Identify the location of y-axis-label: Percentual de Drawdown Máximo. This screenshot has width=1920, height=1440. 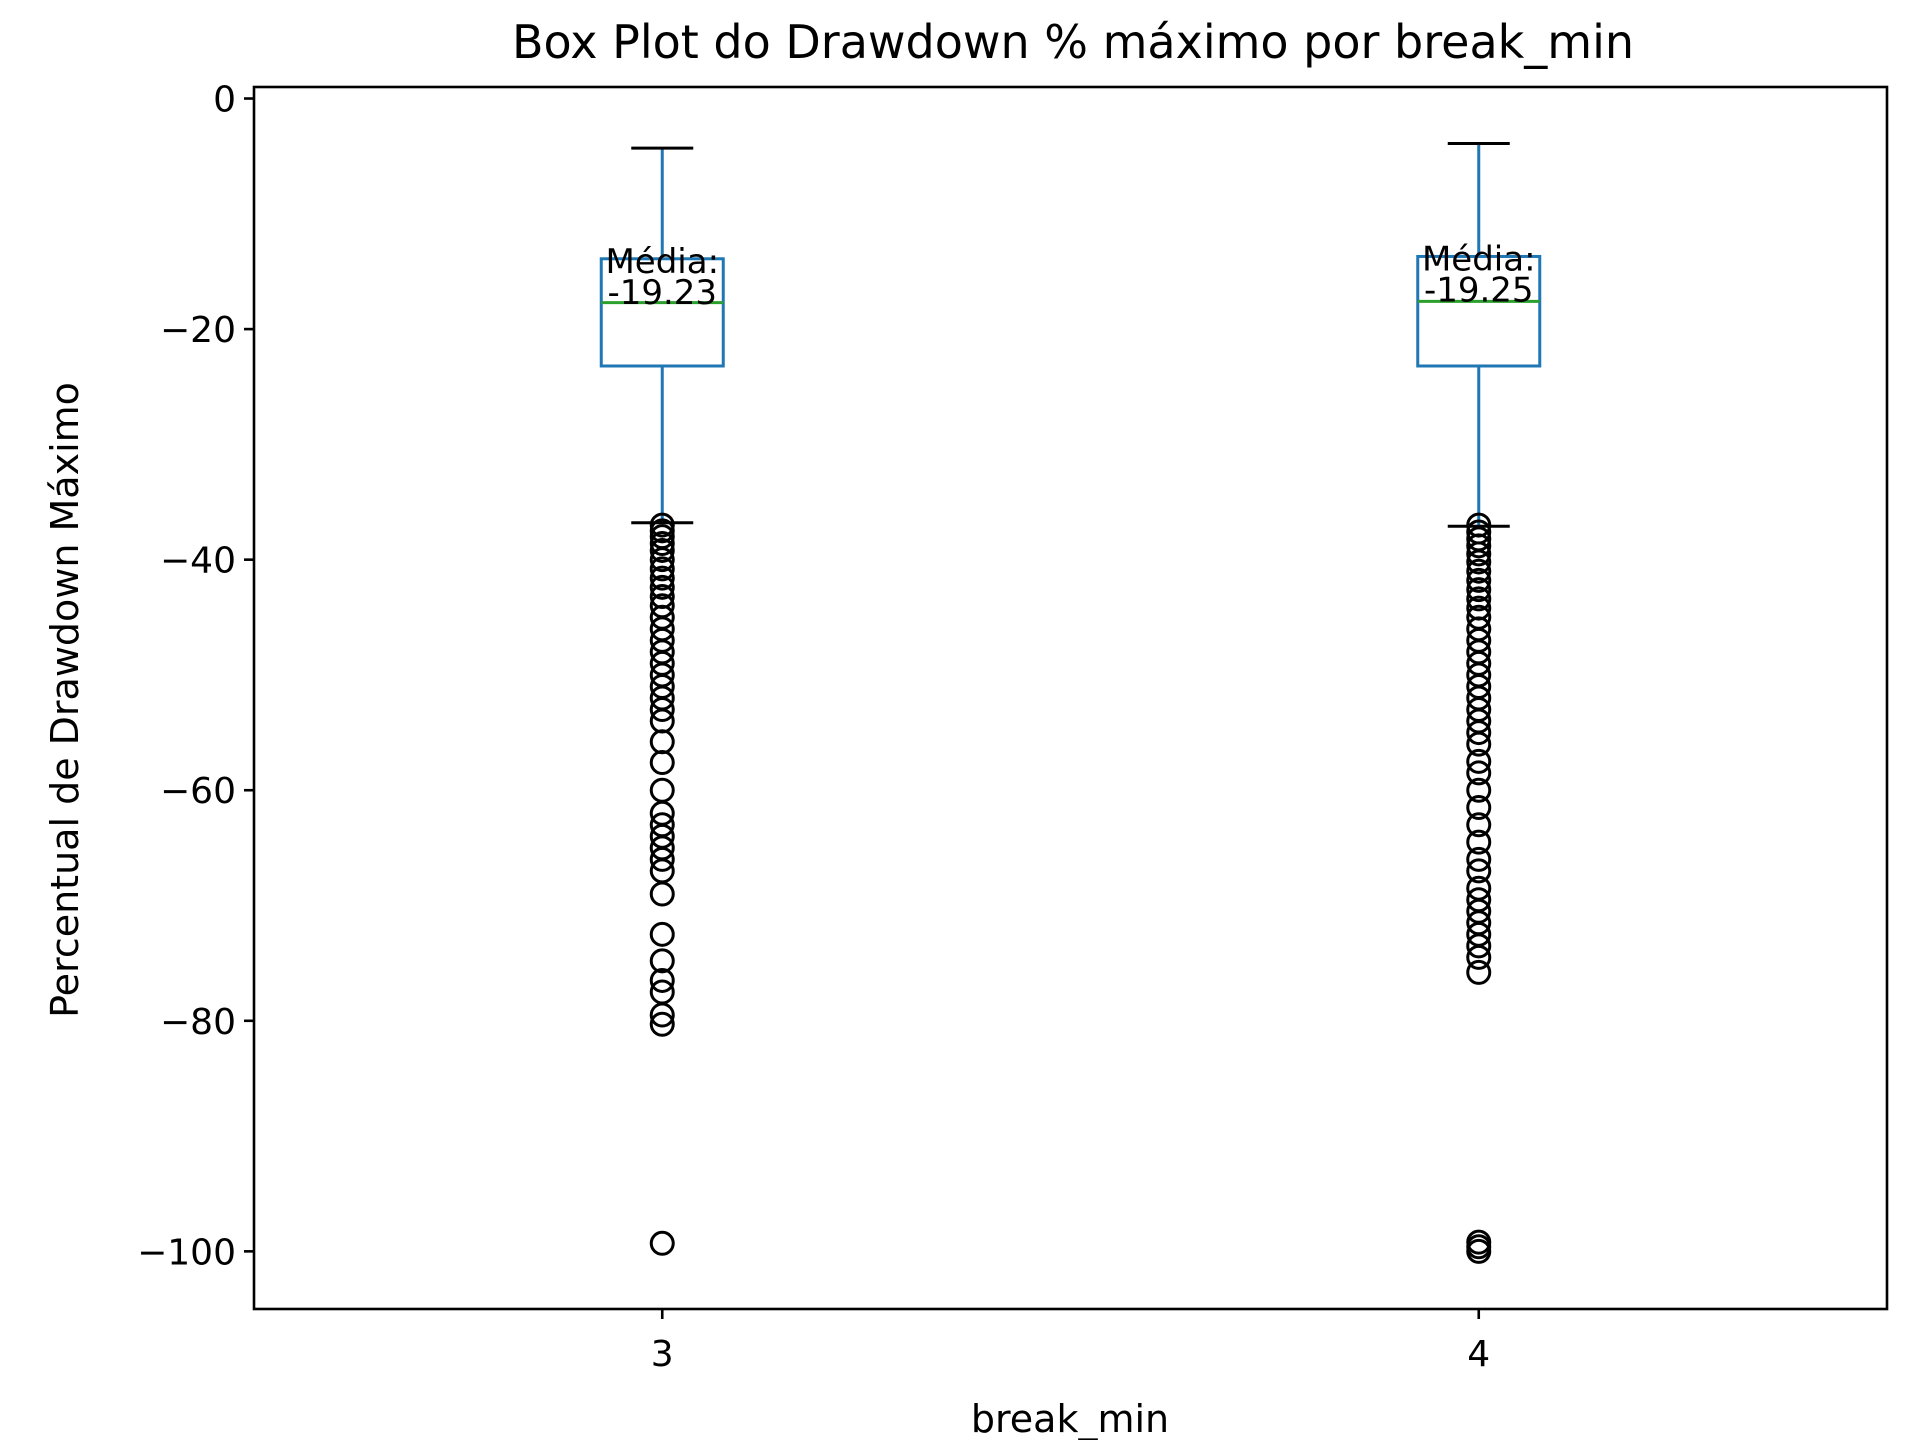
(65, 700).